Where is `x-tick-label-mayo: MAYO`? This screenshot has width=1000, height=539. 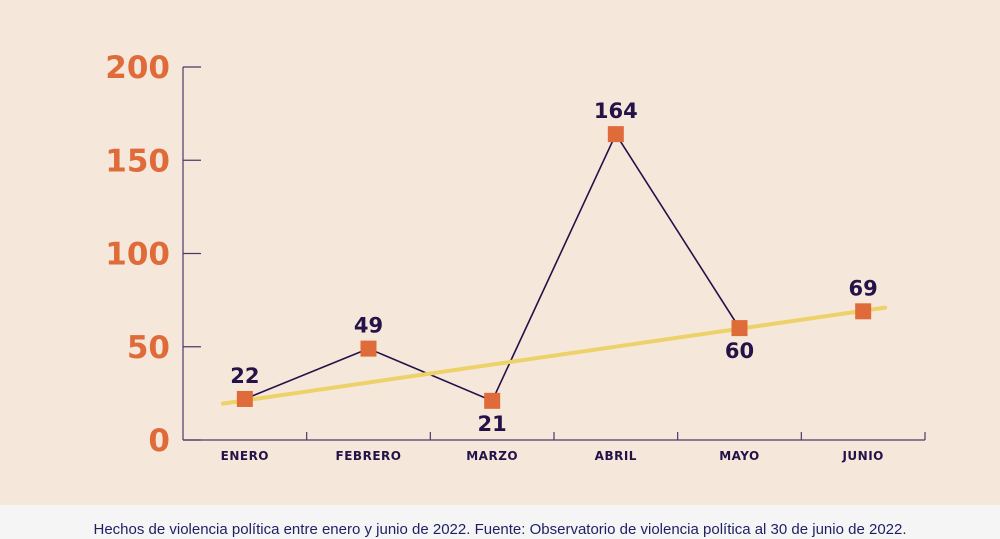 x-tick-label-mayo: MAYO is located at coordinates (739, 456).